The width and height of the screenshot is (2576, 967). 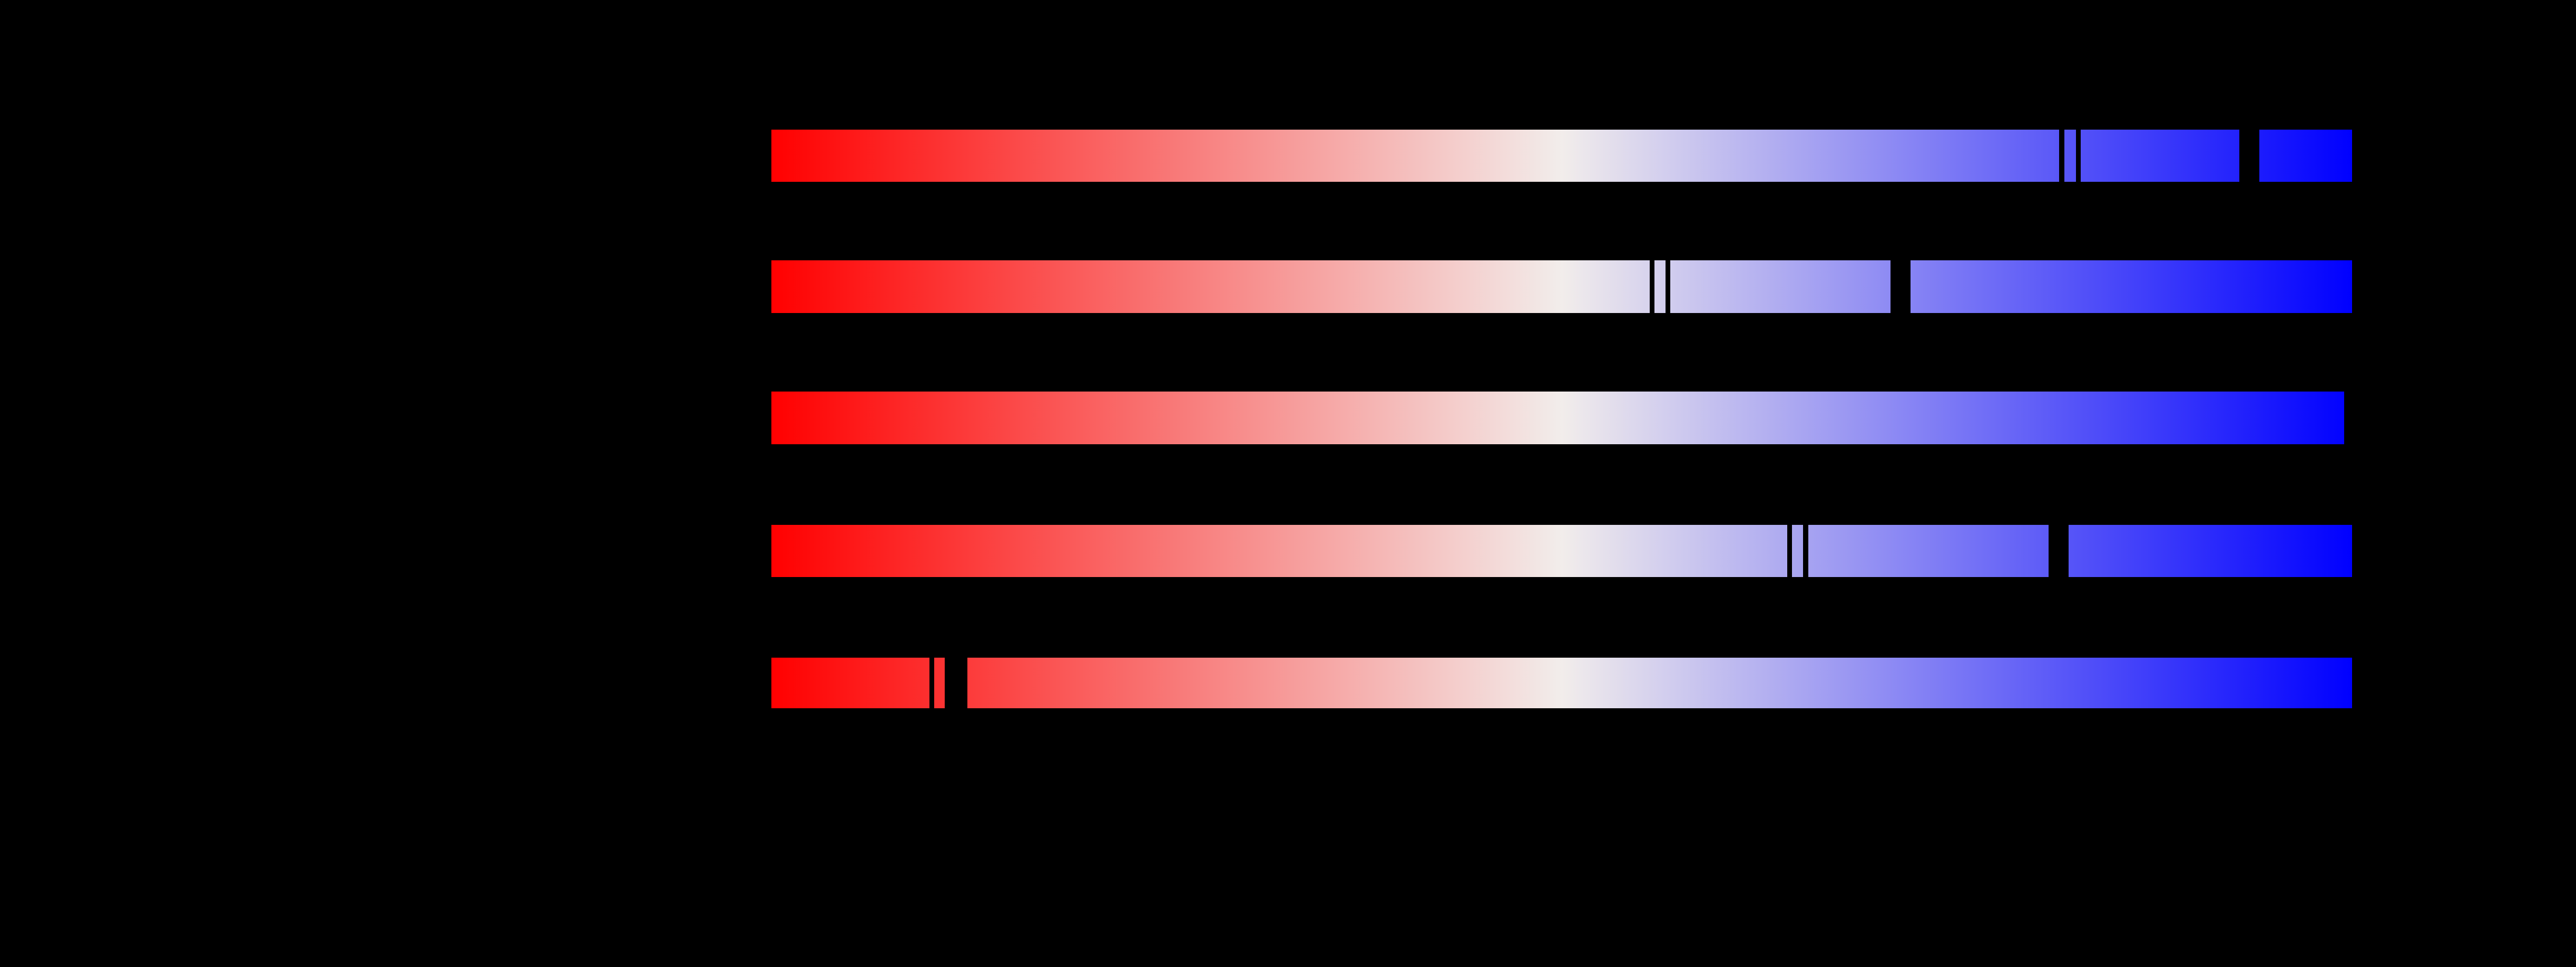 I want to click on end-mask-marker-gap, so click(x=2348, y=418).